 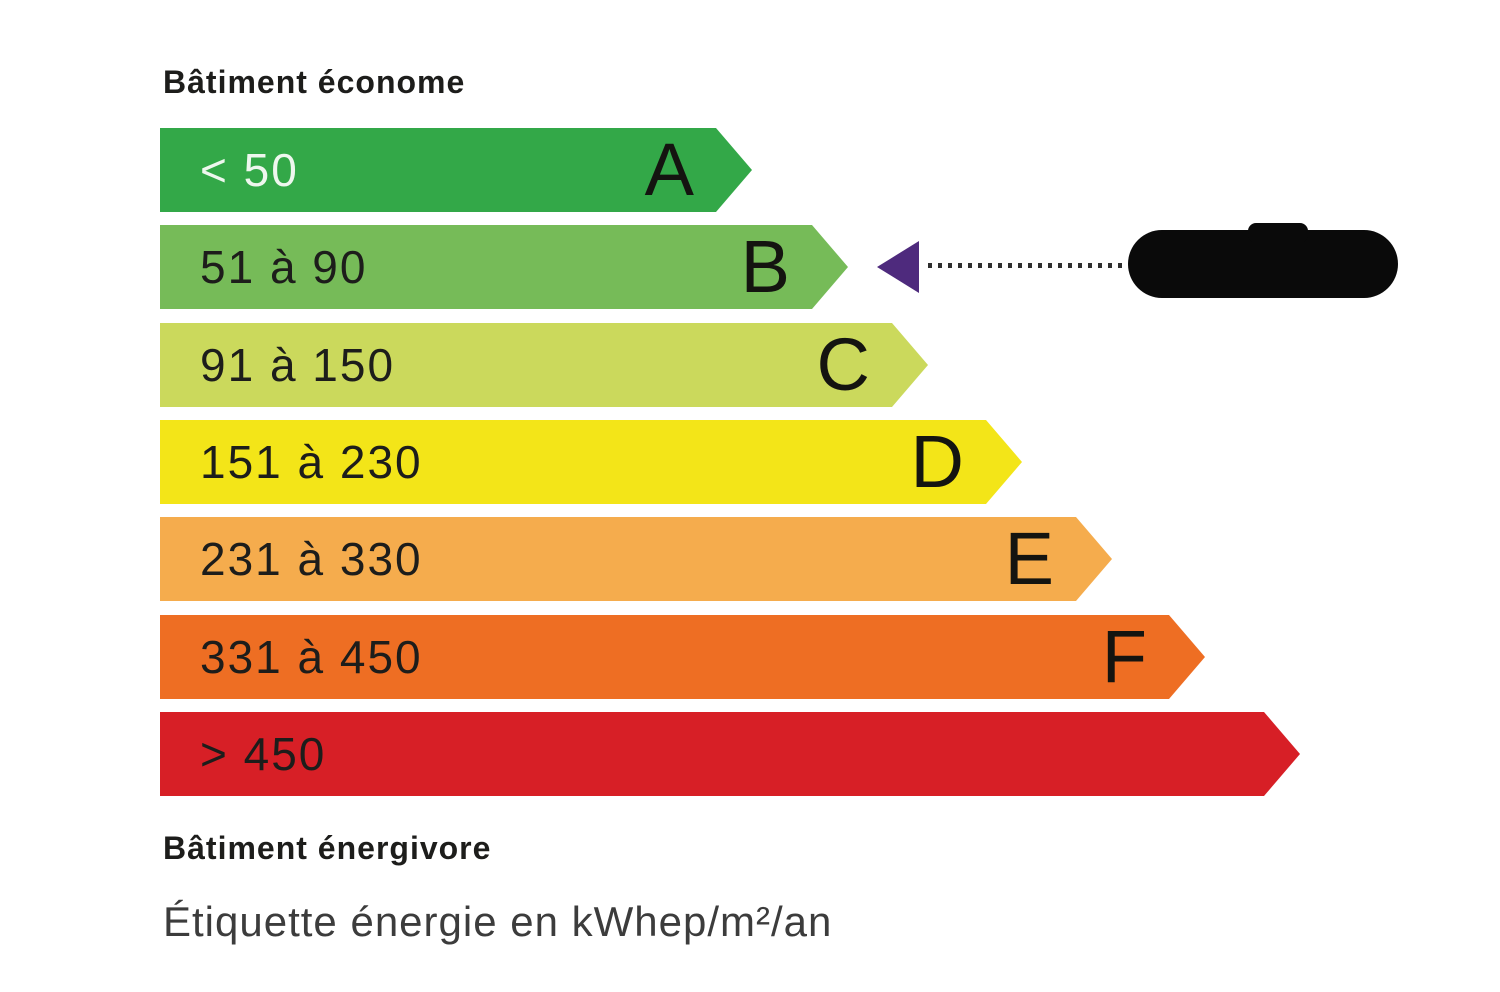 I want to click on energy-class-bar-g: > 450, so click(x=730, y=754).